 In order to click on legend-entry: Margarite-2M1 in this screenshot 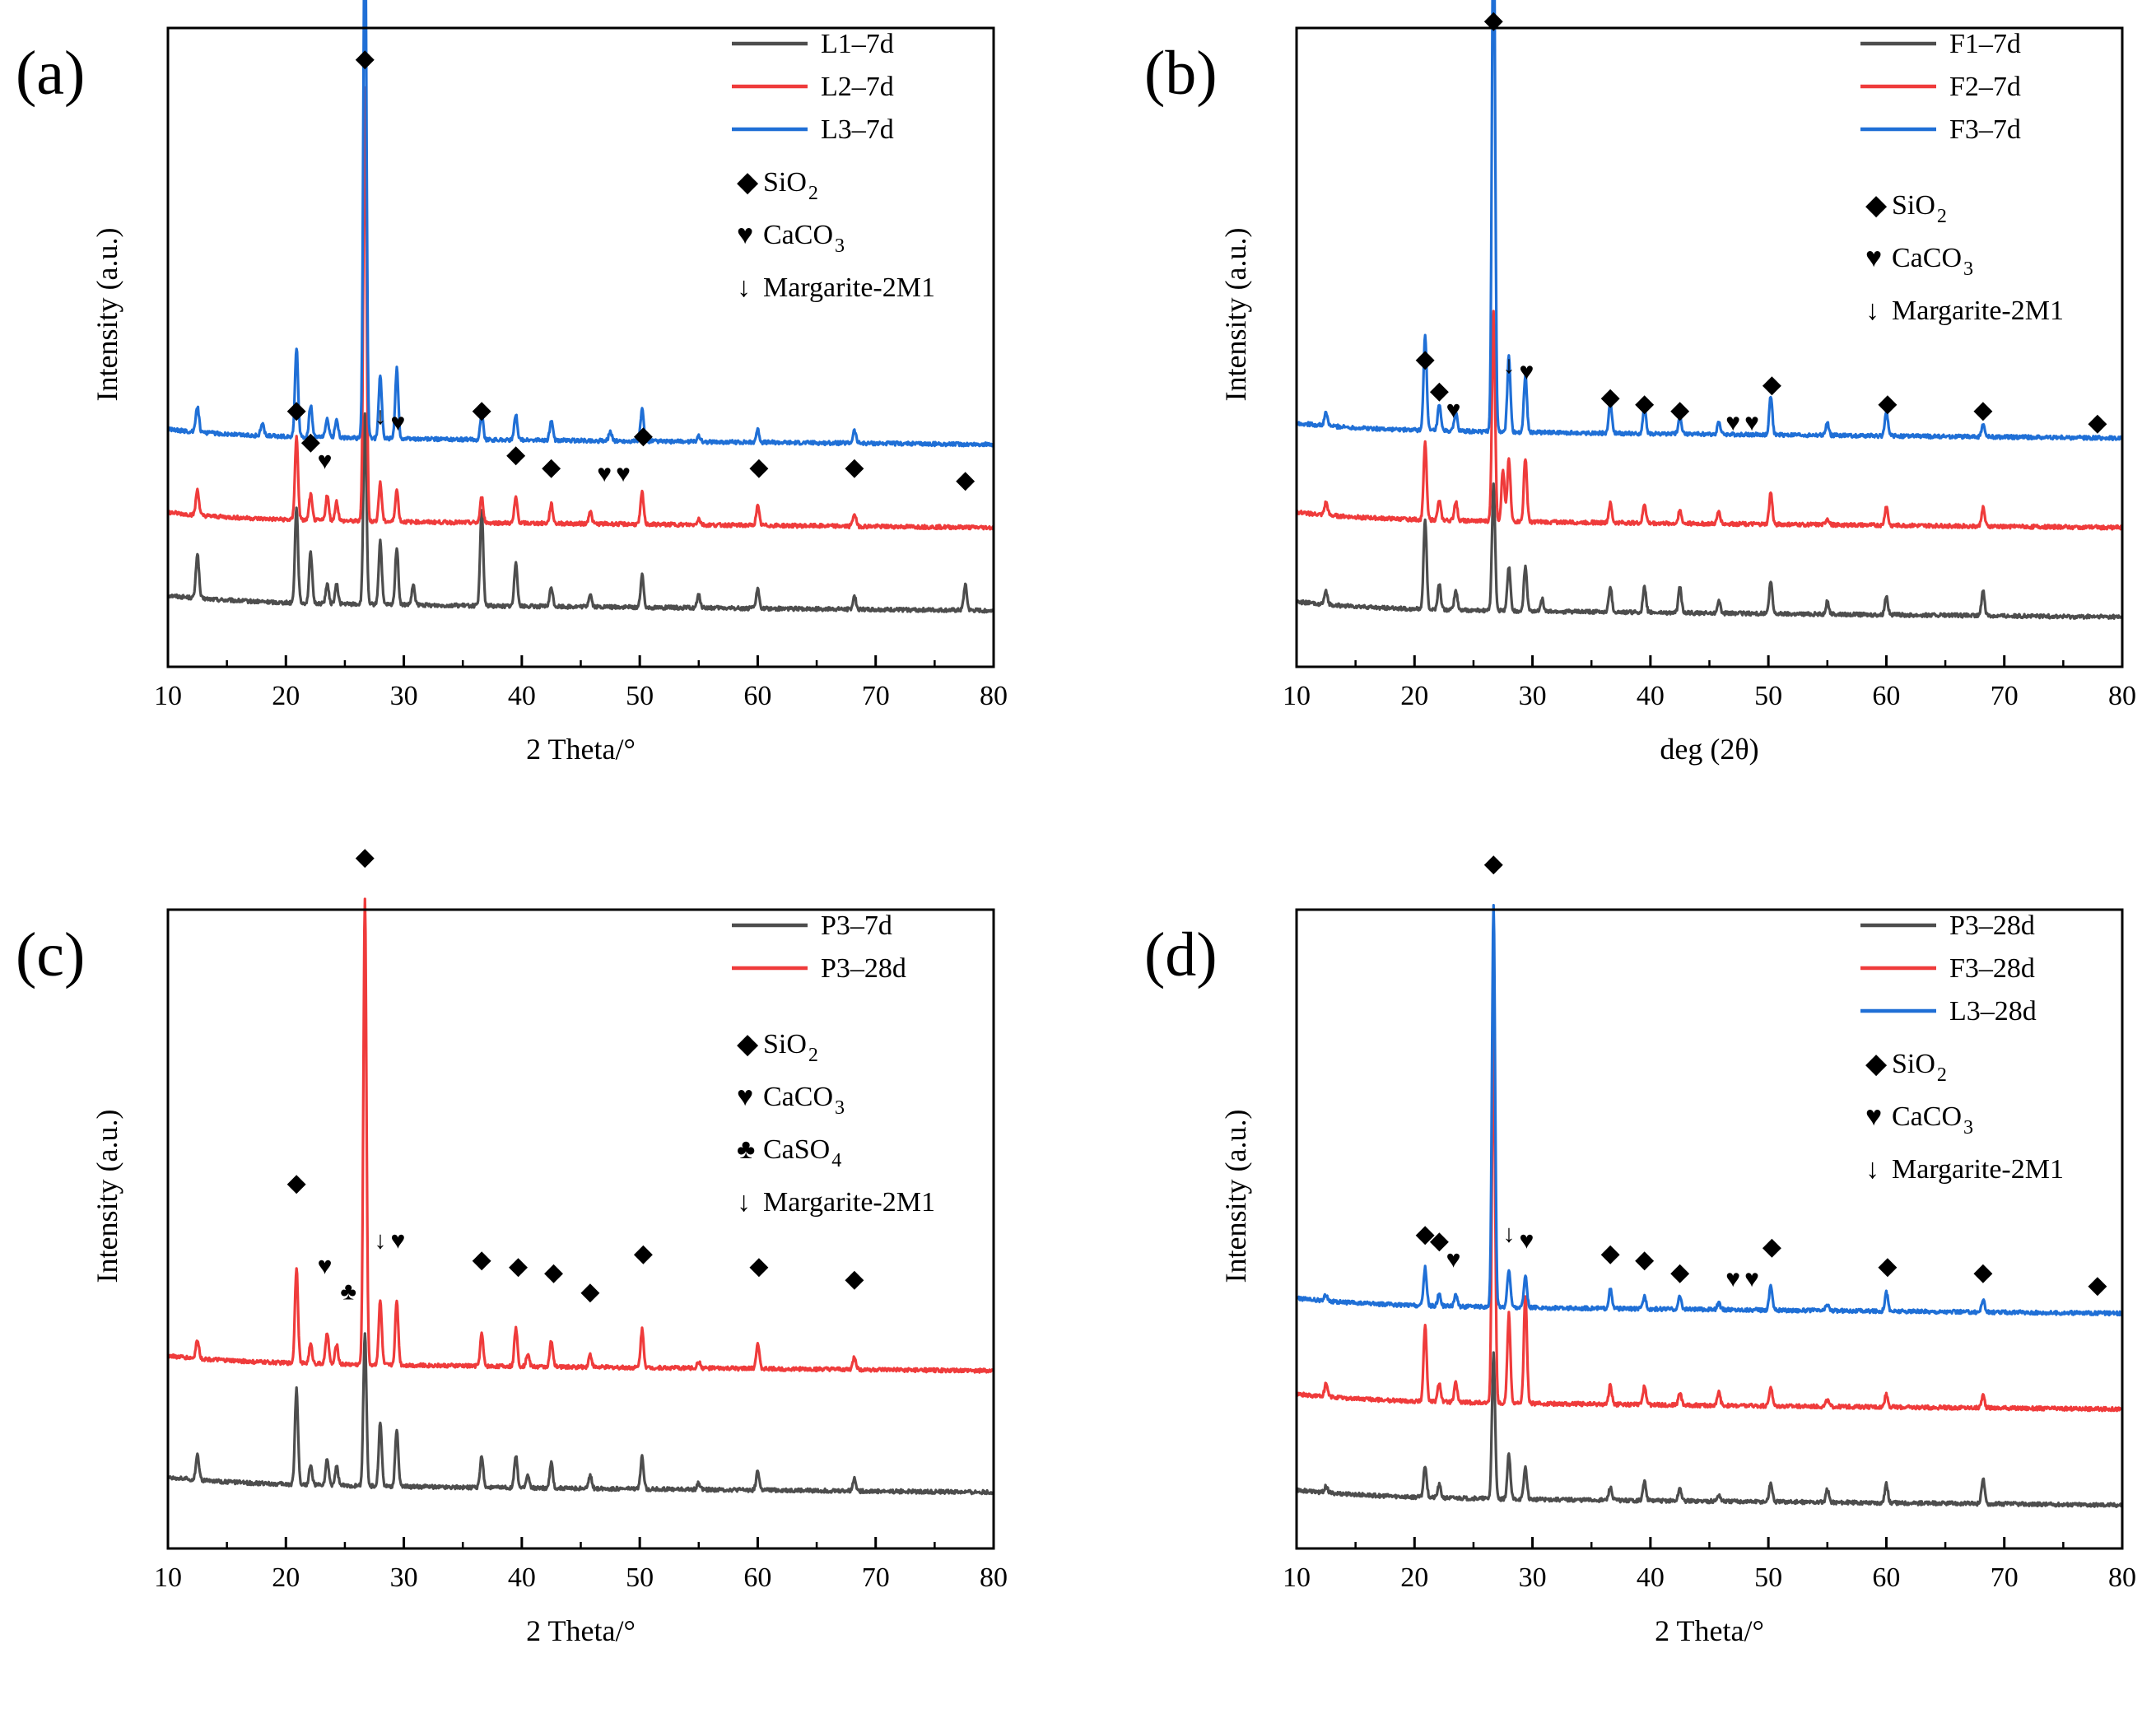, I will do `click(1978, 1169)`.